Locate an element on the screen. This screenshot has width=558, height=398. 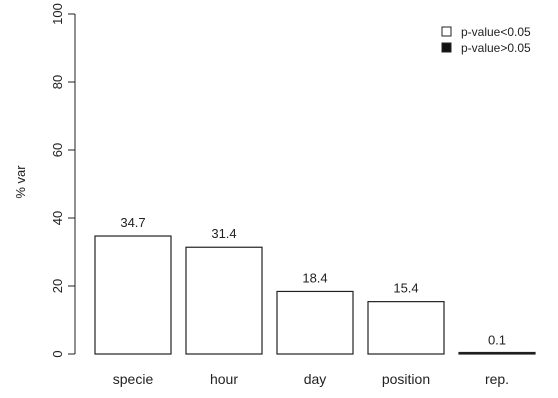
bar-position is located at coordinates (406, 328).